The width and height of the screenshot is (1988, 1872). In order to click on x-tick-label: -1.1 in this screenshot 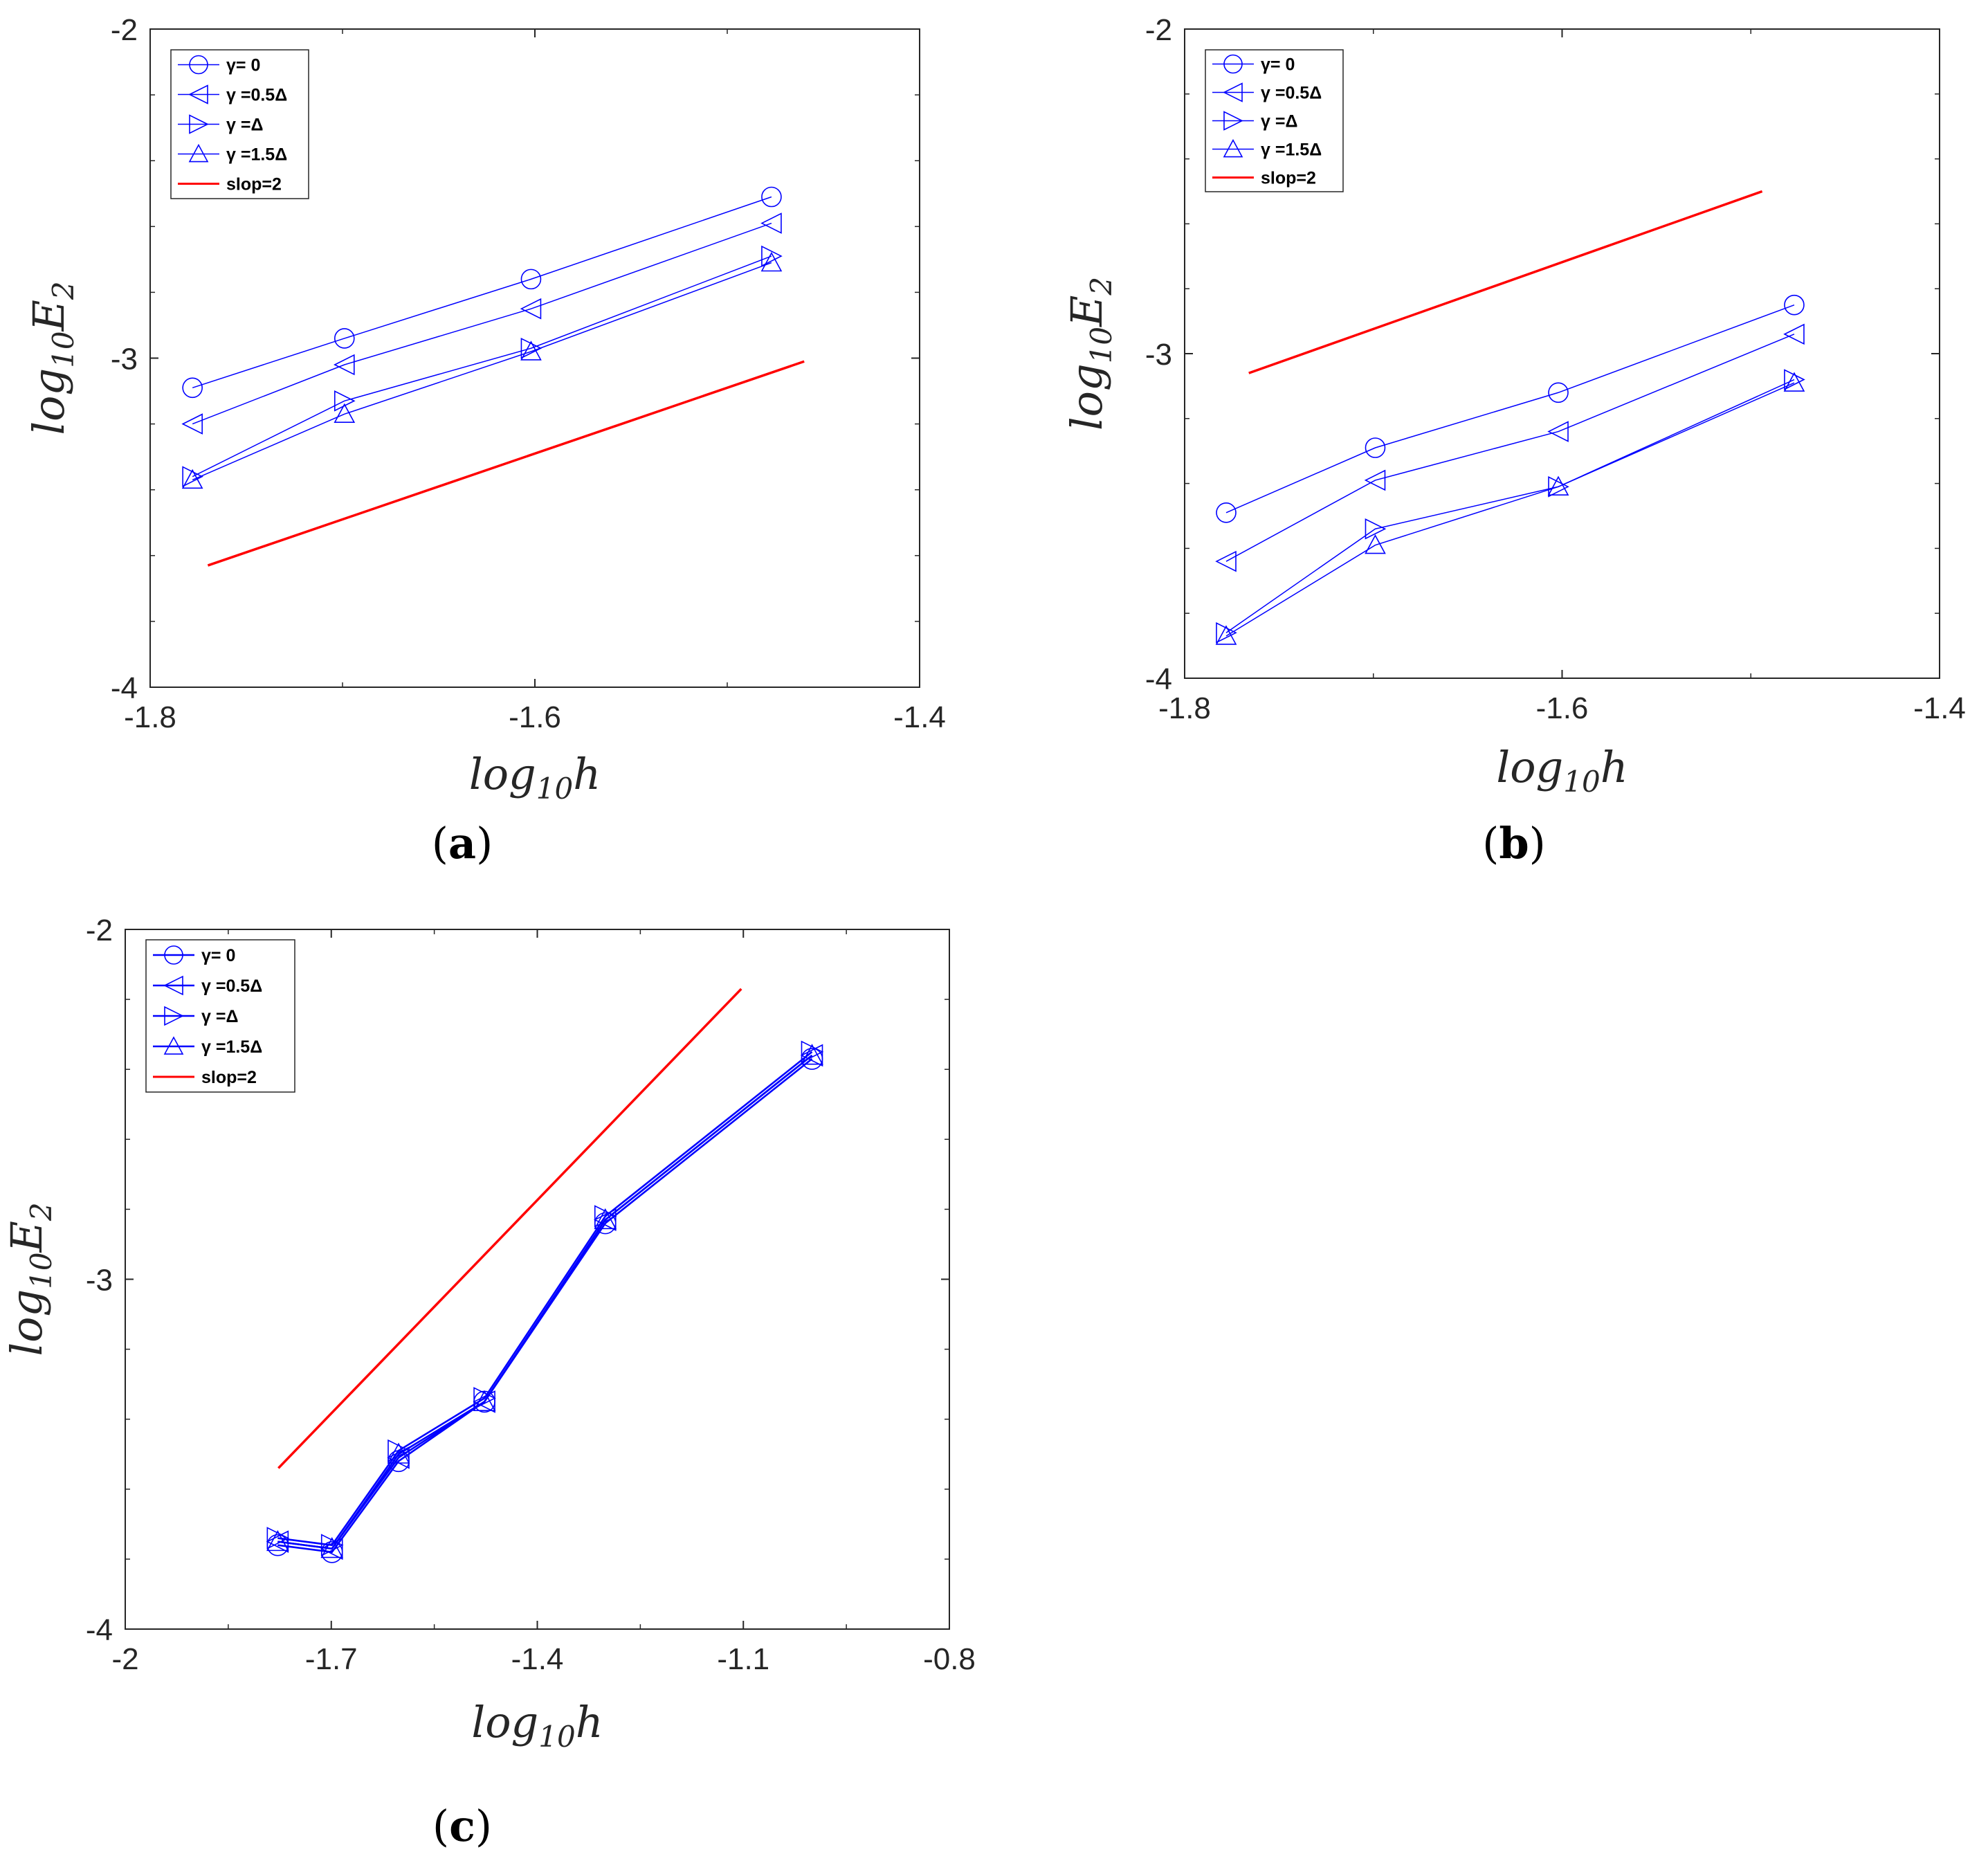, I will do `click(743, 1659)`.